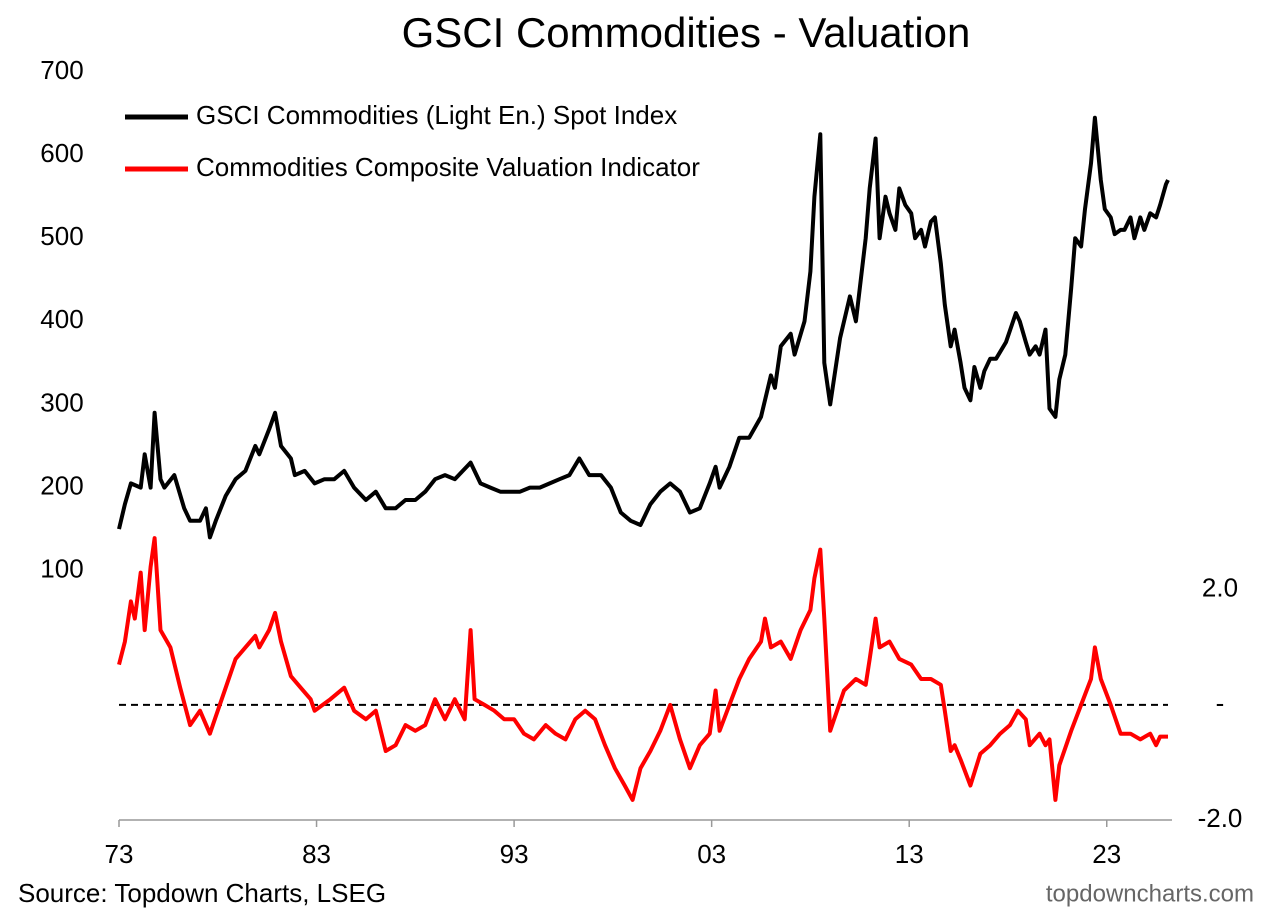 This screenshot has height=915, width=1272. I want to click on y-tick-label: 300, so click(61, 402).